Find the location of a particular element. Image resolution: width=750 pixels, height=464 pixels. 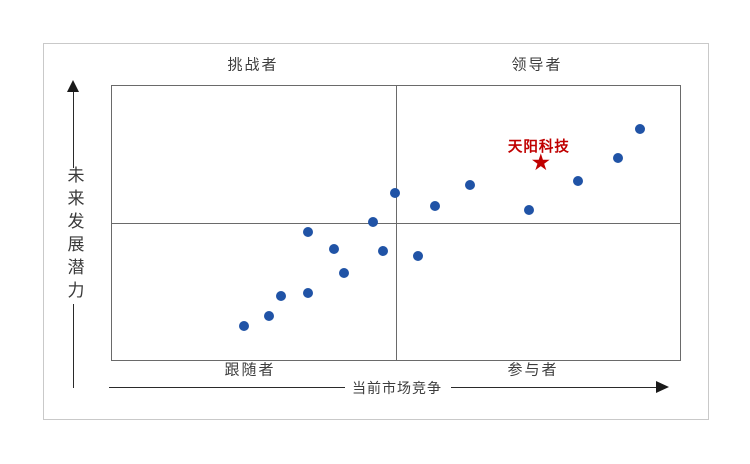

y-axis-arrow-icon is located at coordinates (73, 86).